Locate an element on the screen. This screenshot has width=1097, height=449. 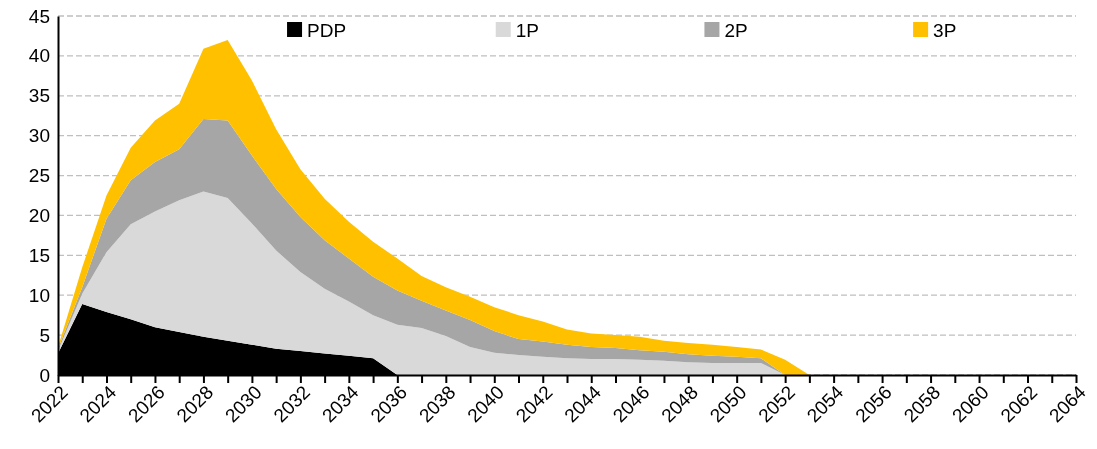
y-tick-label: 20 is located at coordinates (39, 216).